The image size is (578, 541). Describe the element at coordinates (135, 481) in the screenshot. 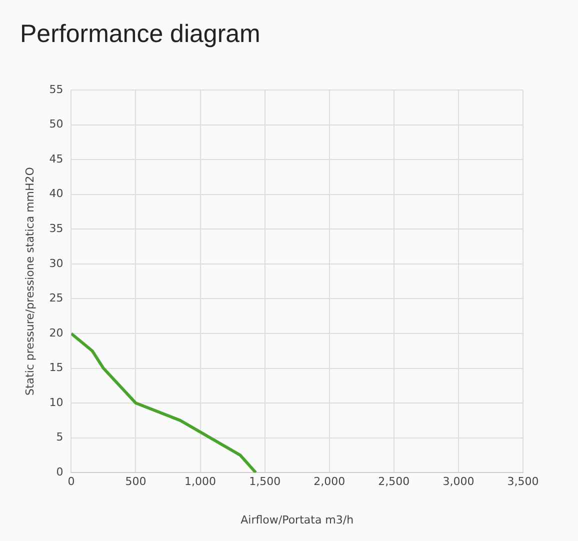

I see `x-tick-label: 500` at that location.